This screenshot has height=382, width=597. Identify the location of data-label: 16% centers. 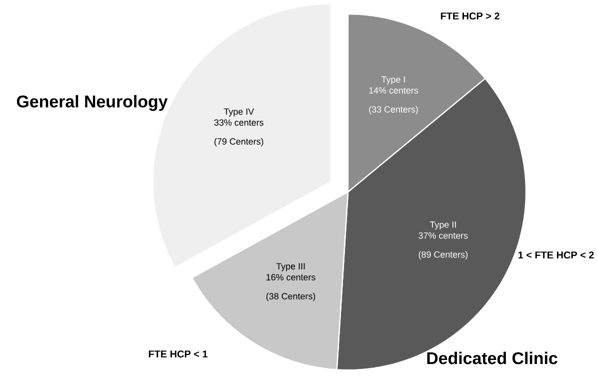
(291, 277).